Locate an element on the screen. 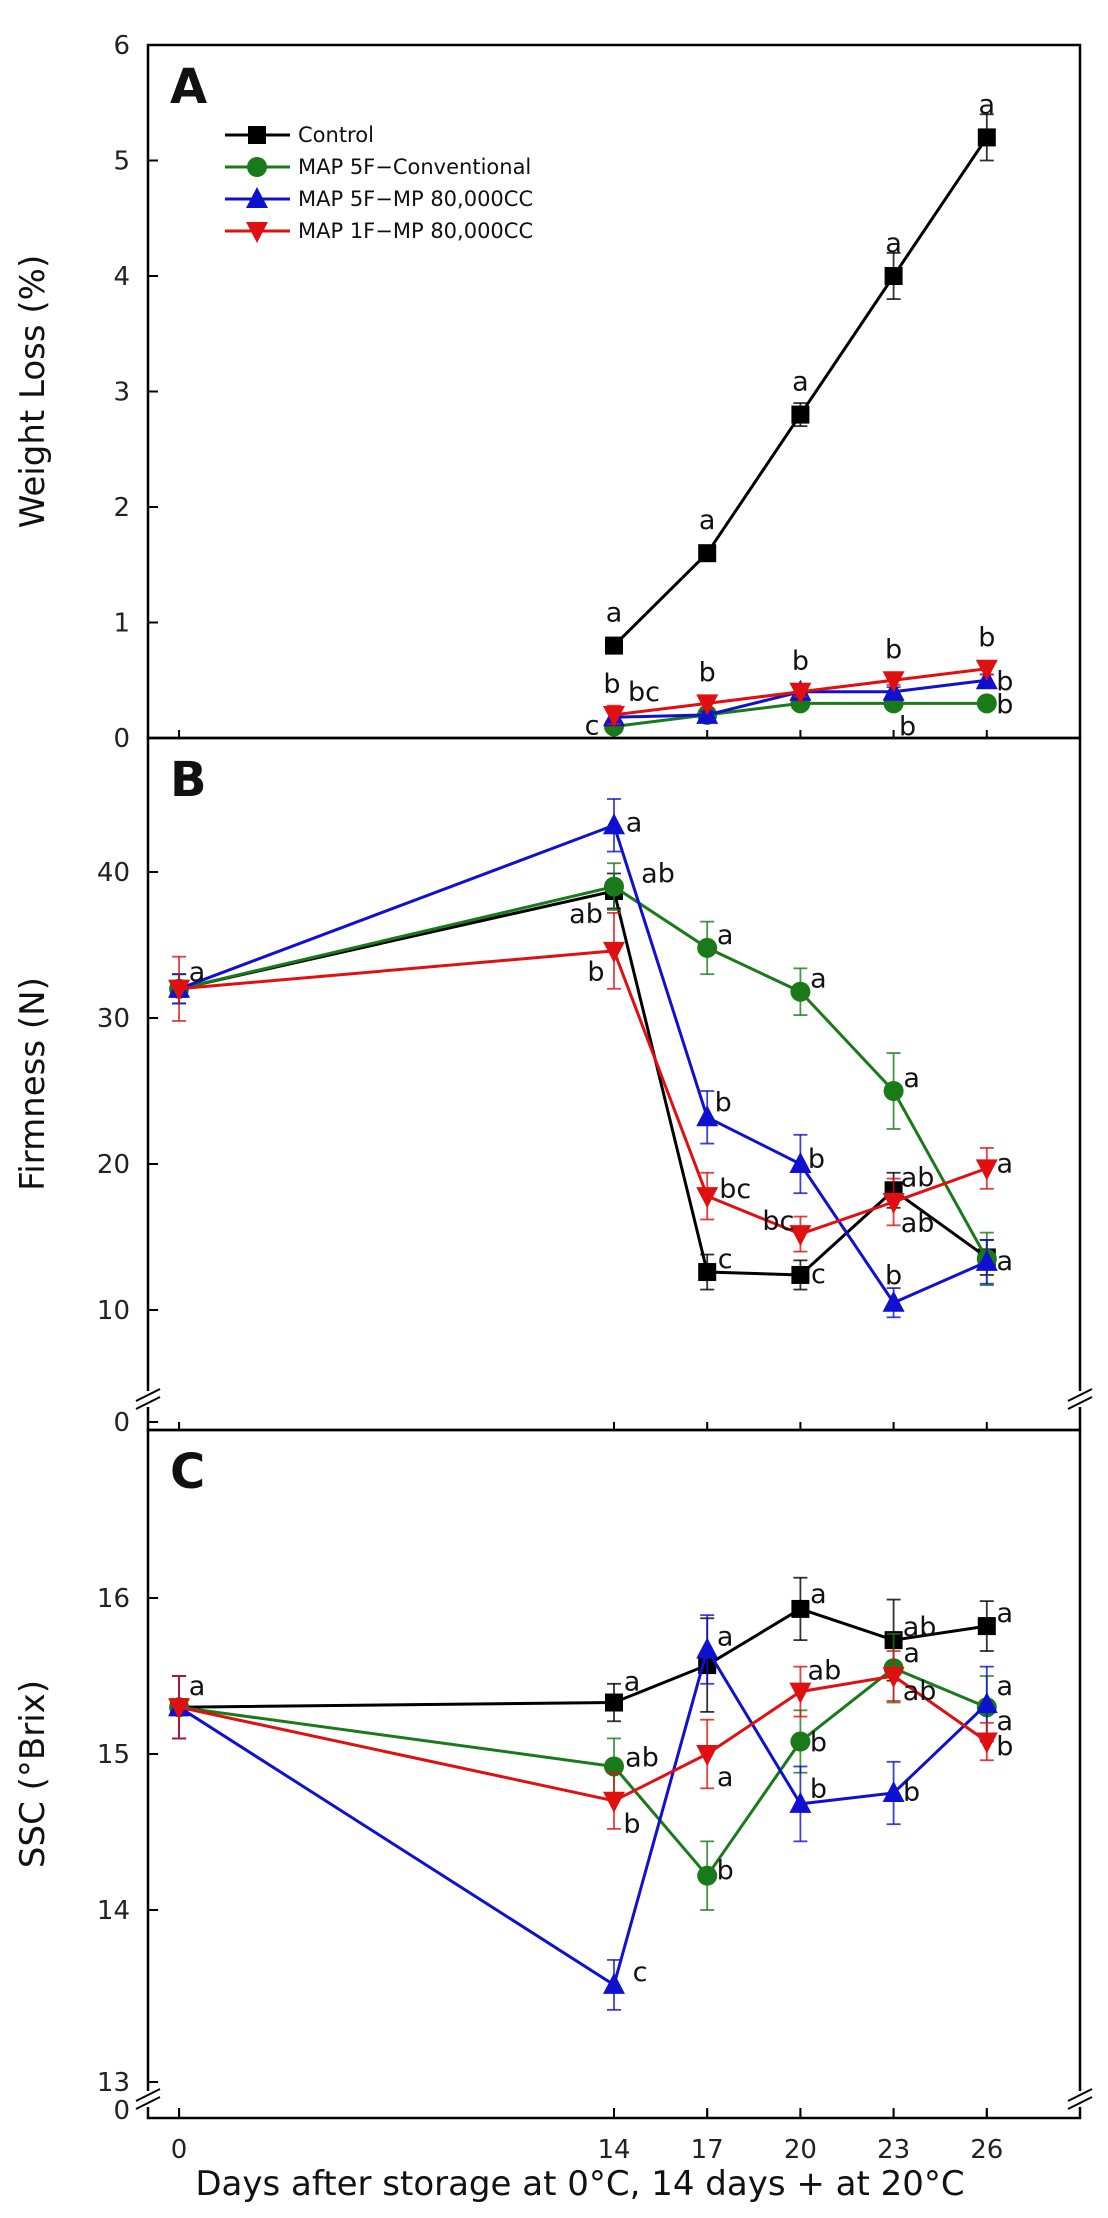 The height and width of the screenshot is (2218, 1108). legend-item: MAP 1F−MP 80,000CC is located at coordinates (379, 231).